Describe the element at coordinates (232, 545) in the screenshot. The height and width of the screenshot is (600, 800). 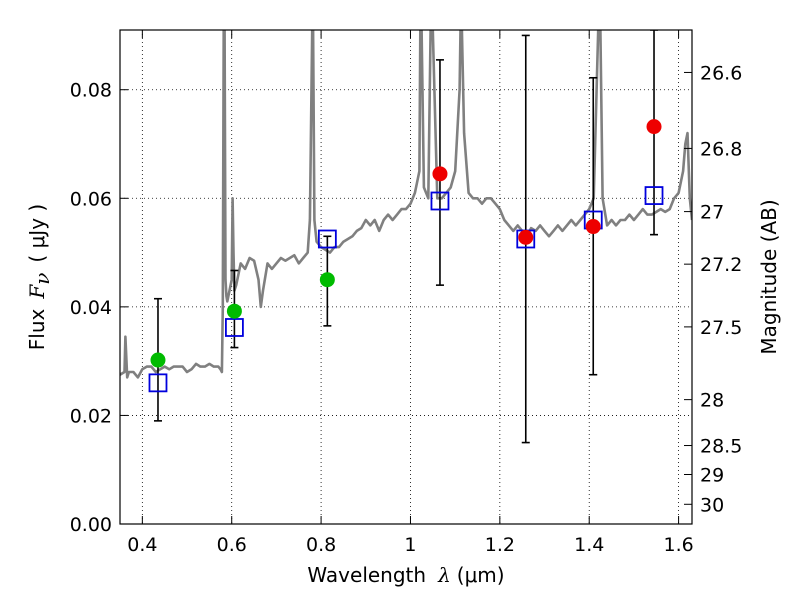
I see `x-tick-label: 0.6` at that location.